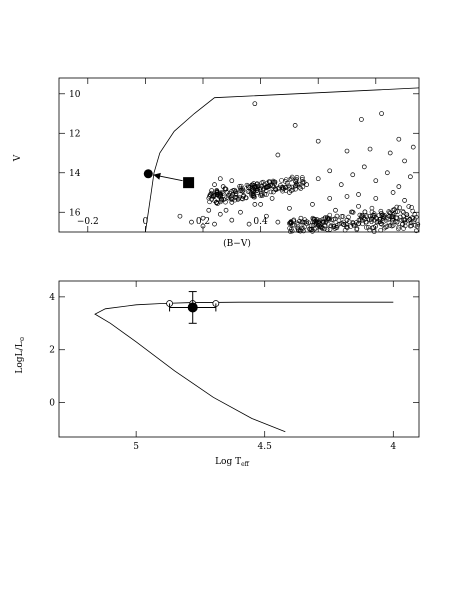  Describe the element at coordinates (136, 447) in the screenshot. I see `hr-x-tick-label: 5` at that location.